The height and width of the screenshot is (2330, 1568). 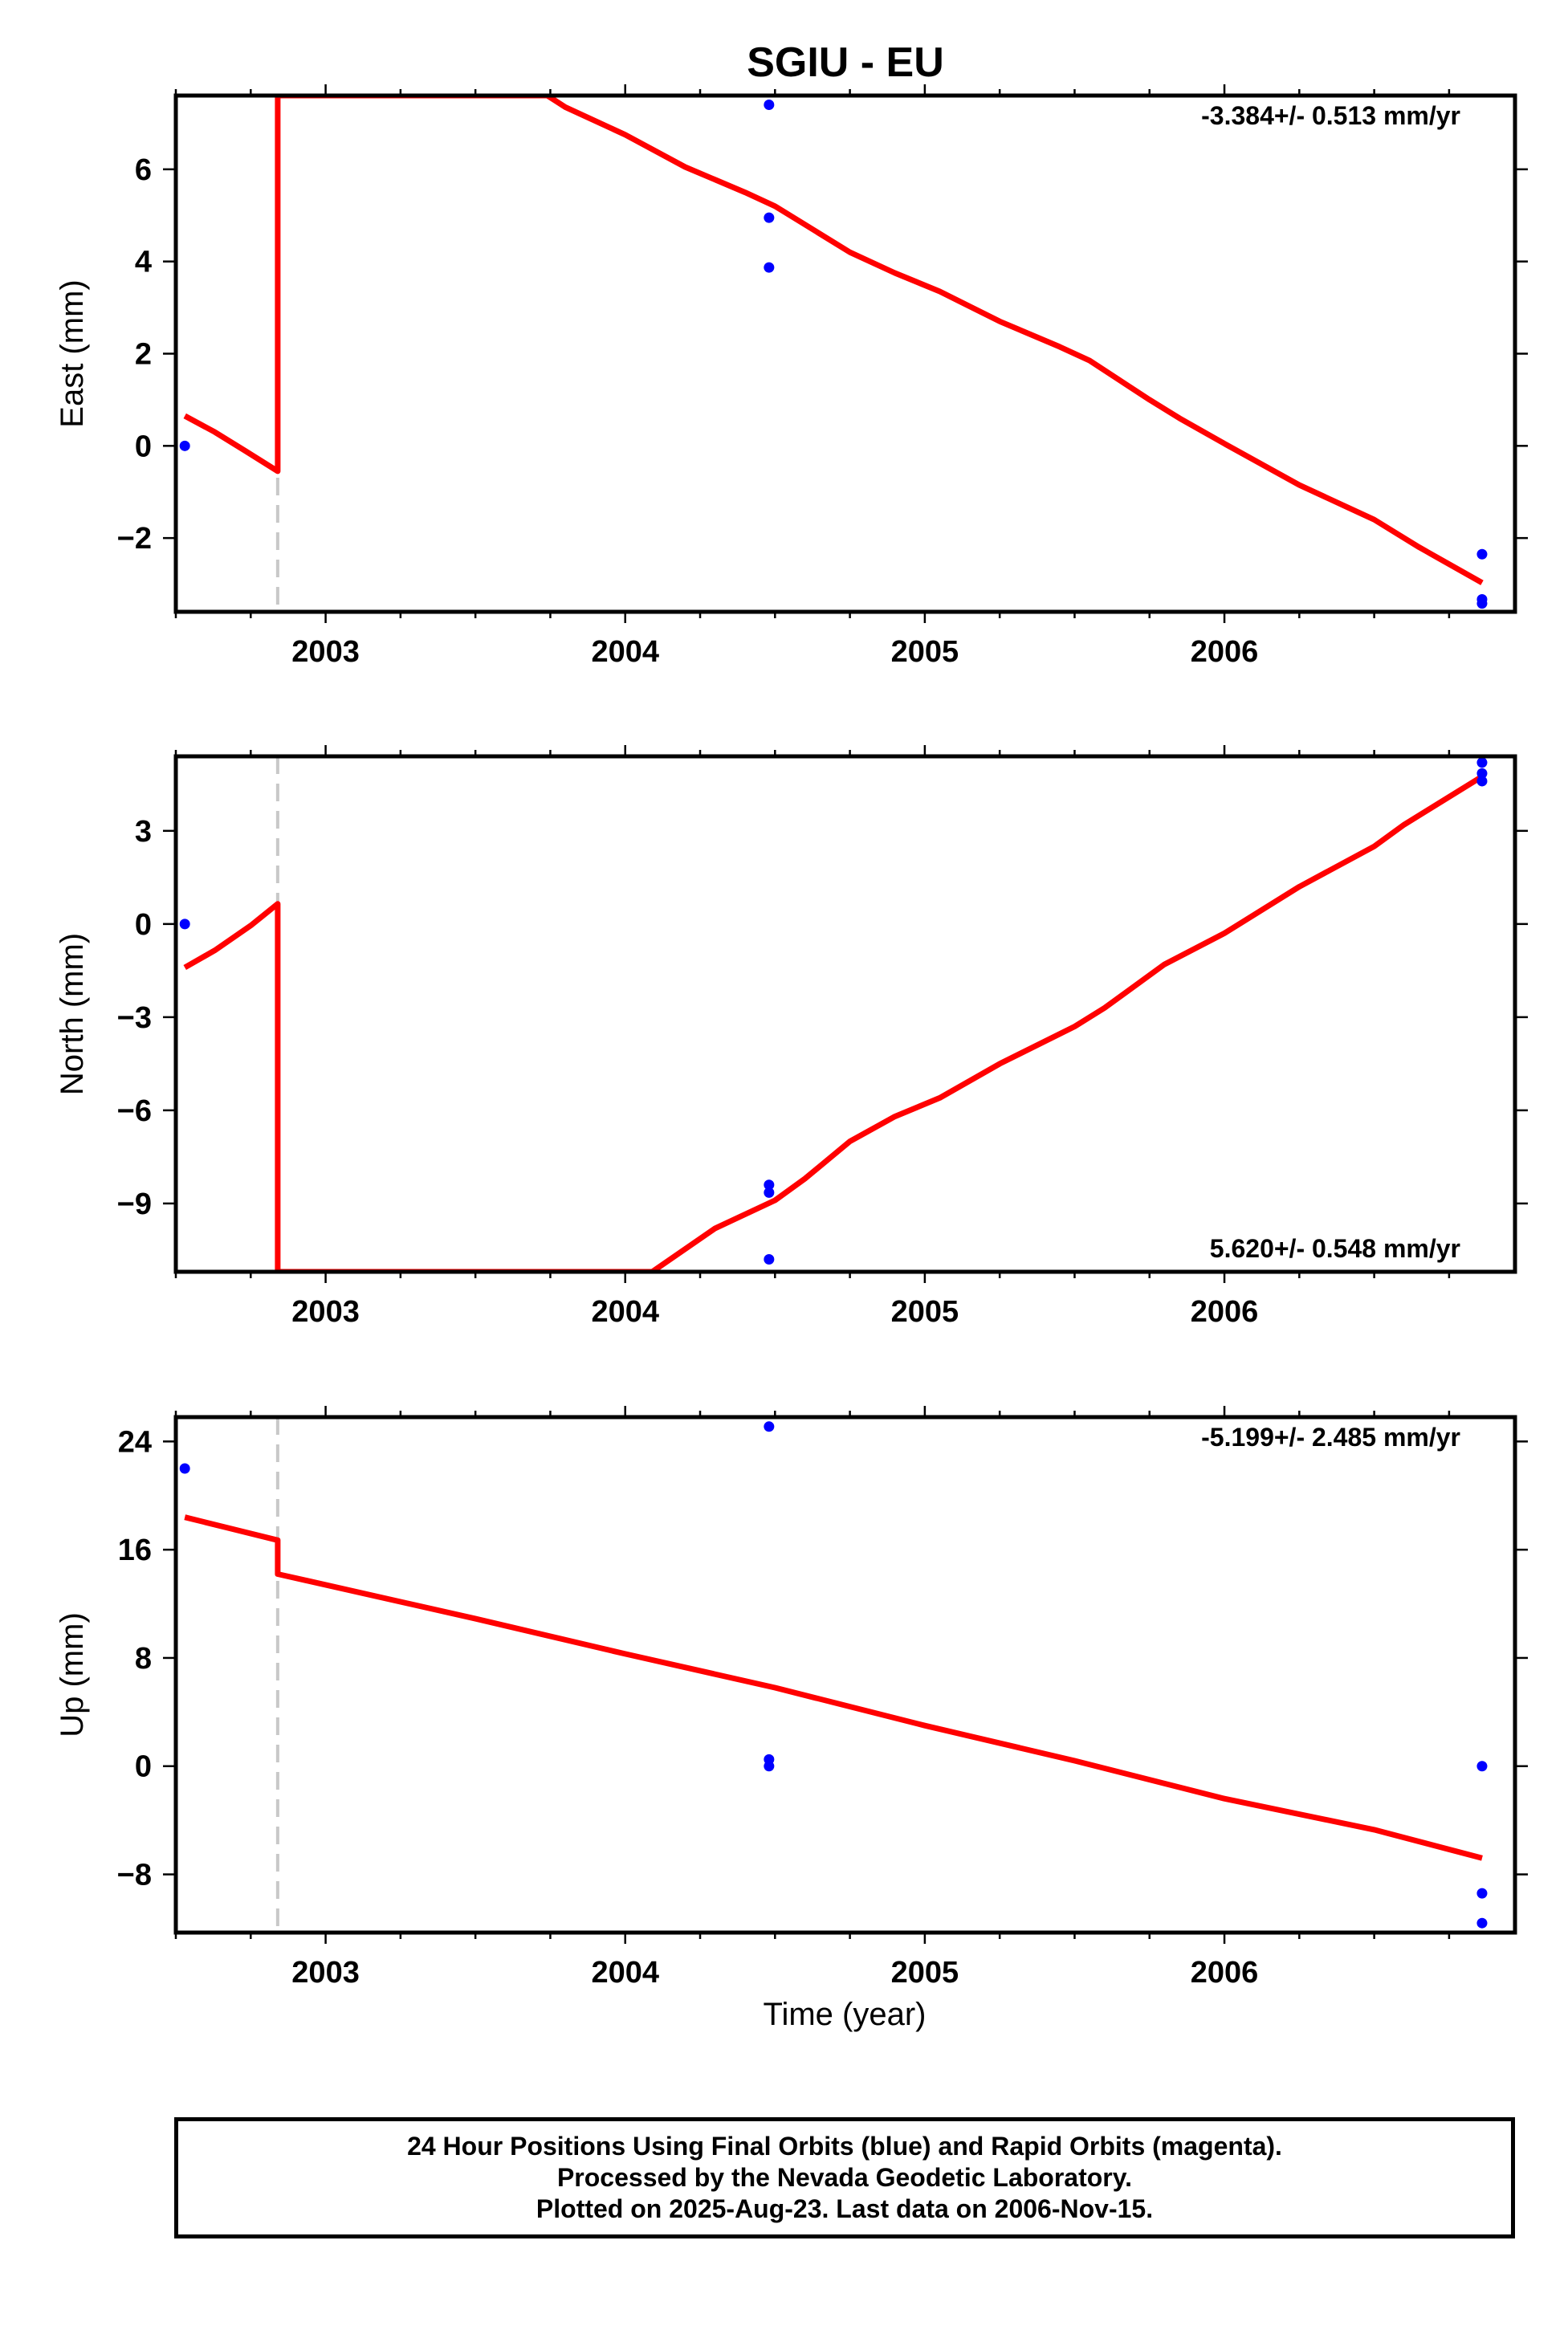 I want to click on y-tick-label: −9, so click(x=134, y=1204).